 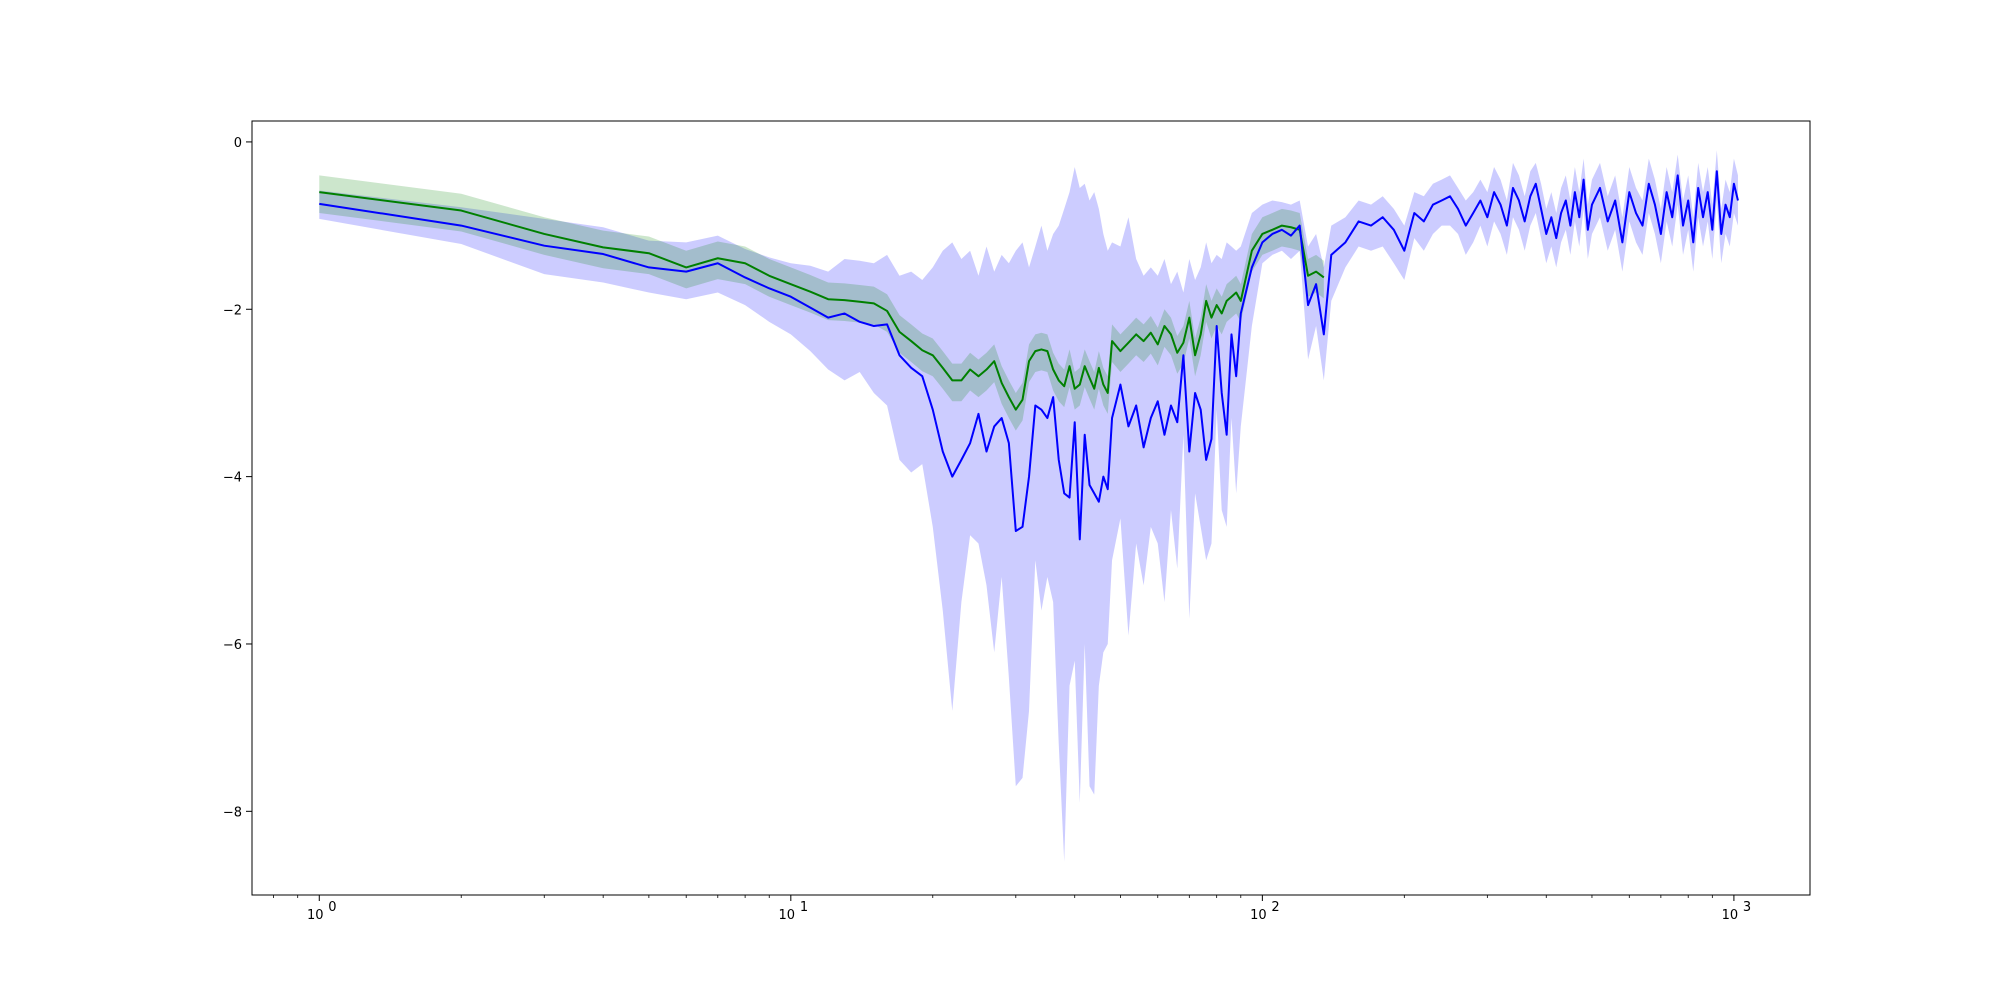 What do you see at coordinates (1747, 907) in the screenshot?
I see `x-tick-exponent: 3` at bounding box center [1747, 907].